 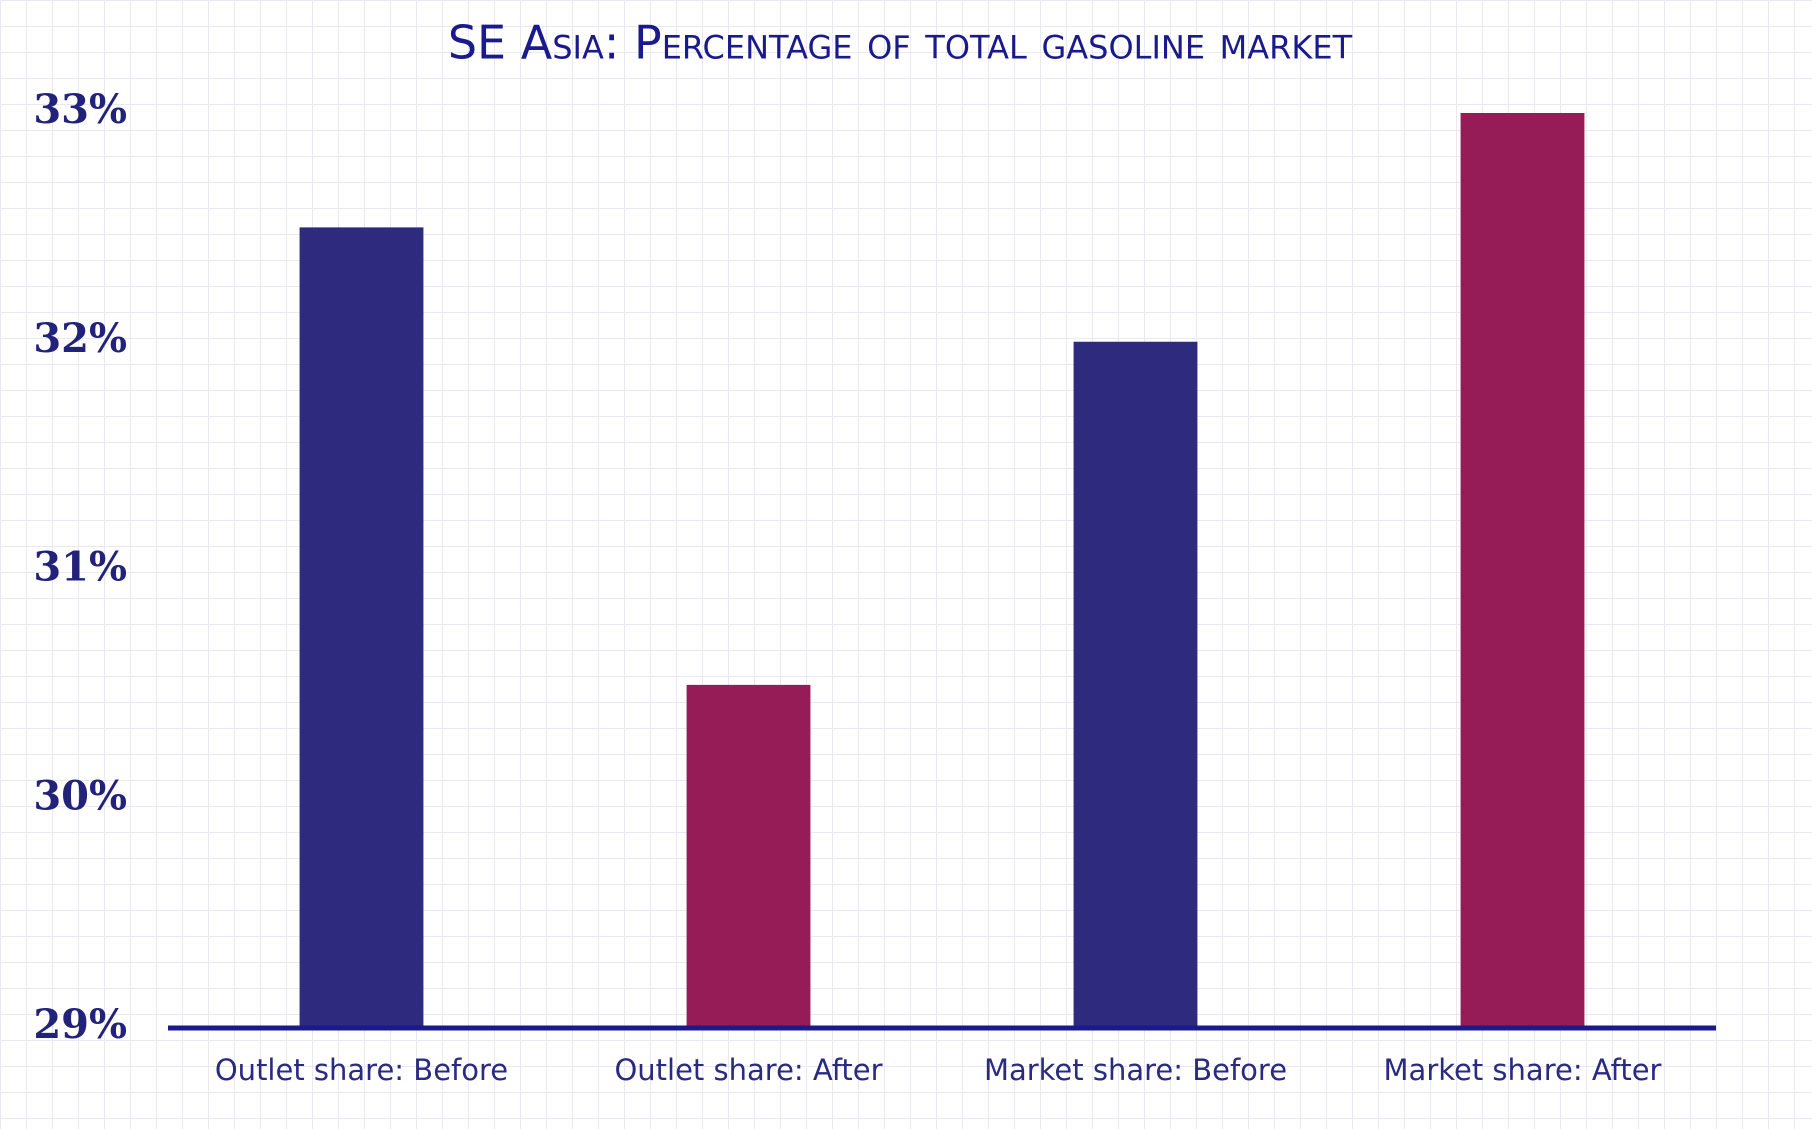 What do you see at coordinates (748, 1070) in the screenshot?
I see `x-tick-label: Outlet share: After` at bounding box center [748, 1070].